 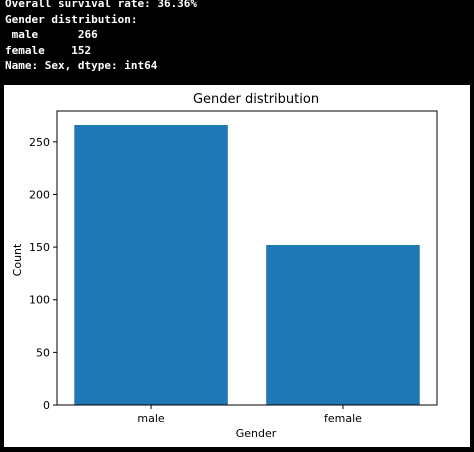 What do you see at coordinates (256, 433) in the screenshot?
I see `x-axis-label: Gender` at bounding box center [256, 433].